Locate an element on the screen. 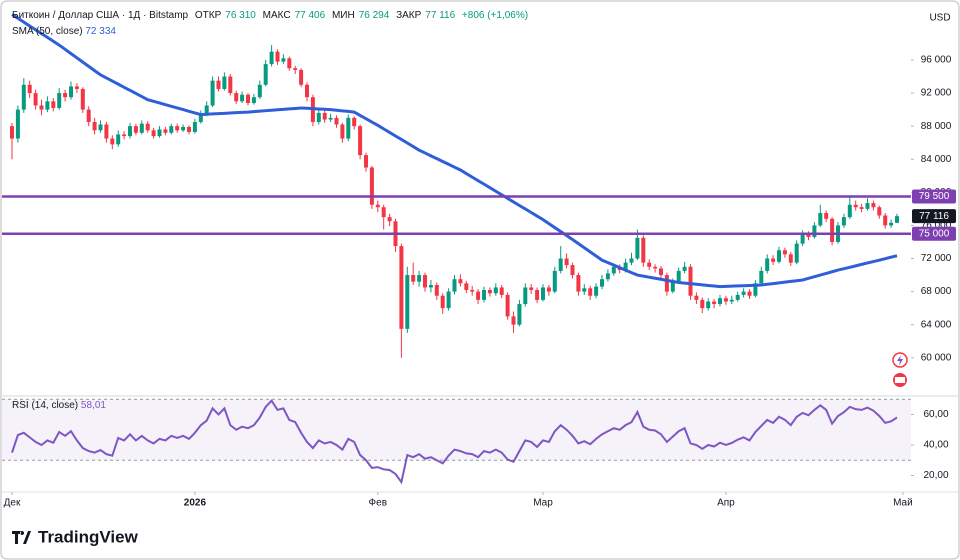 The image size is (960, 560). logo: TradingView is located at coordinates (75, 536).